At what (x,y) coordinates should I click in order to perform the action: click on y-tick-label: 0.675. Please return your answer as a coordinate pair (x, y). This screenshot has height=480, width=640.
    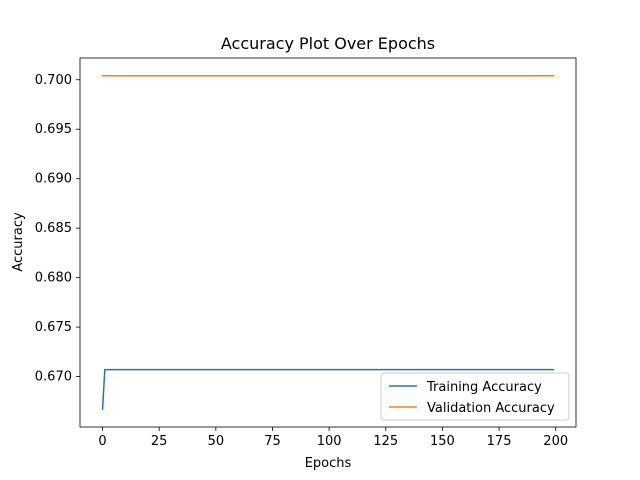
    Looking at the image, I should click on (53, 327).